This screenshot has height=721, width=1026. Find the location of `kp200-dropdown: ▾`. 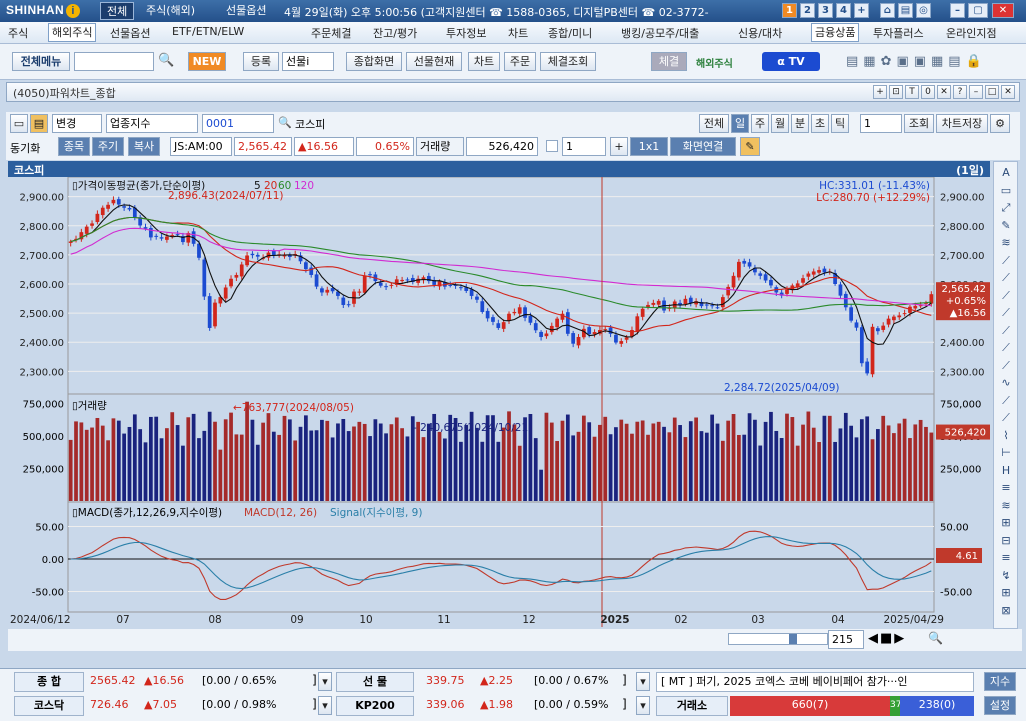

kp200-dropdown: ▾ is located at coordinates (643, 705).